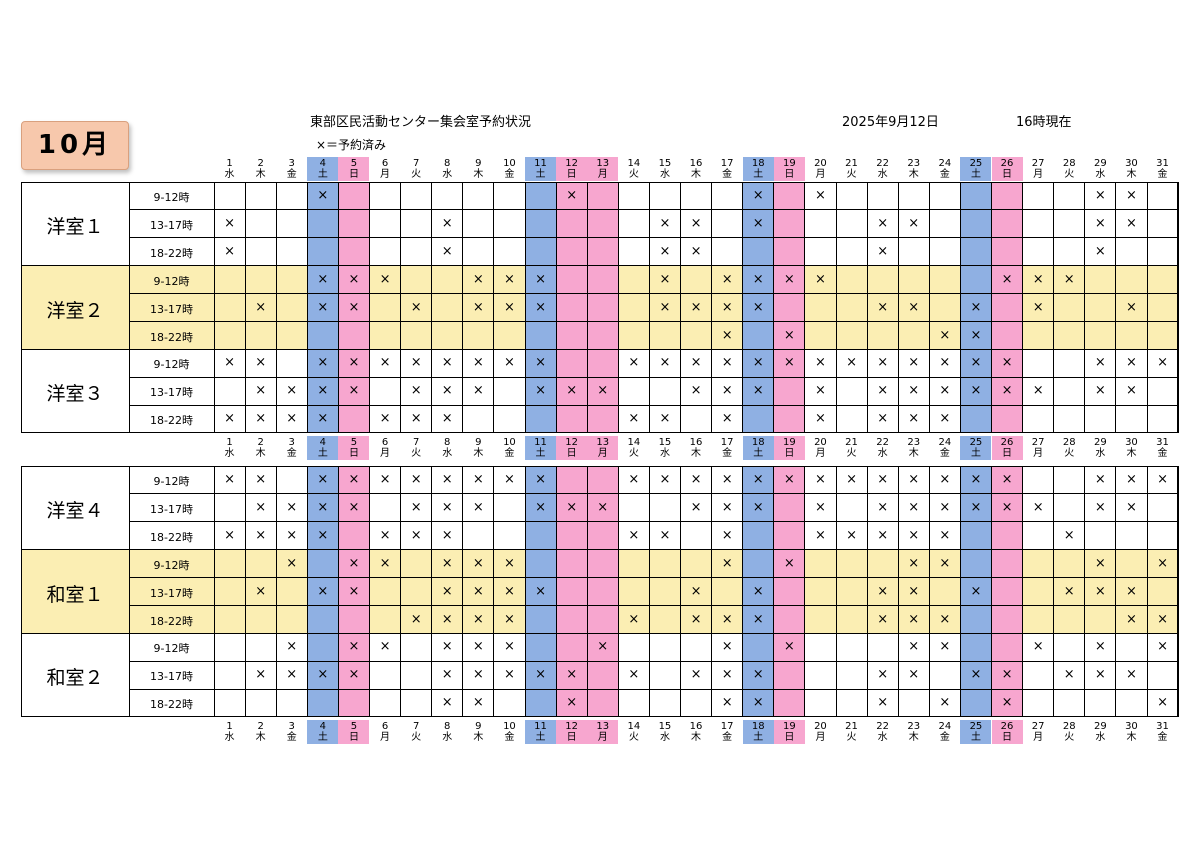 The width and height of the screenshot is (1200, 848). I want to click on footer-day-number: 6, so click(385, 726).